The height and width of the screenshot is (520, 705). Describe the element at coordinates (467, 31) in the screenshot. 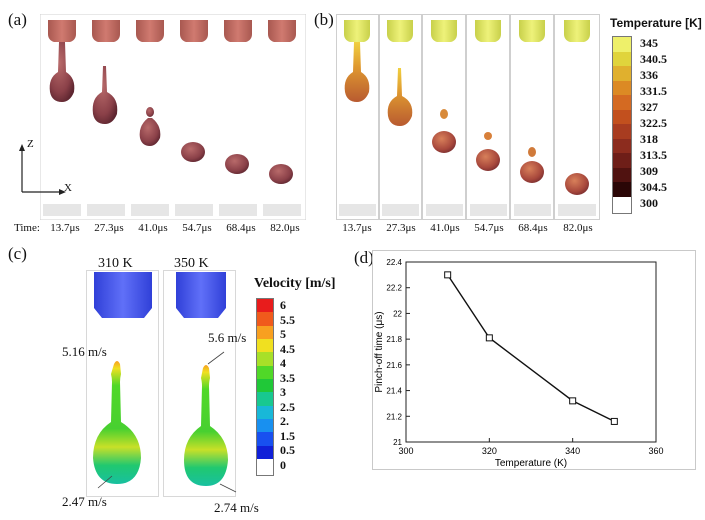

I see `panel-b-nozzles` at that location.